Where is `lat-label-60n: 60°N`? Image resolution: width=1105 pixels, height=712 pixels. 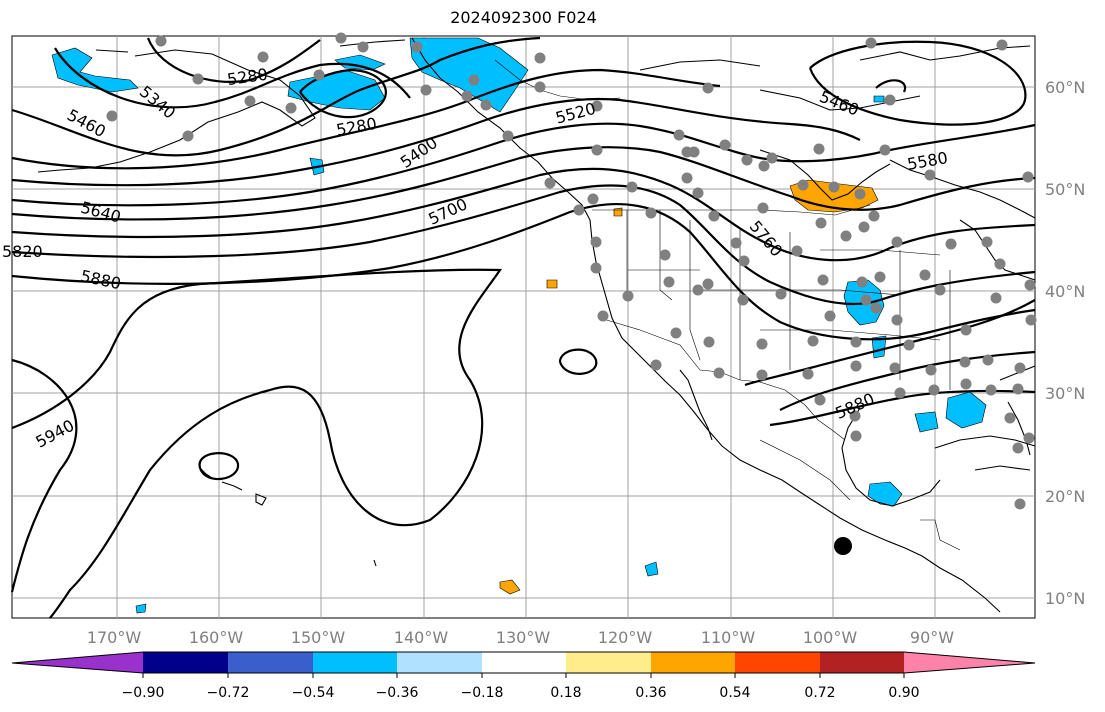 lat-label-60n: 60°N is located at coordinates (1065, 87).